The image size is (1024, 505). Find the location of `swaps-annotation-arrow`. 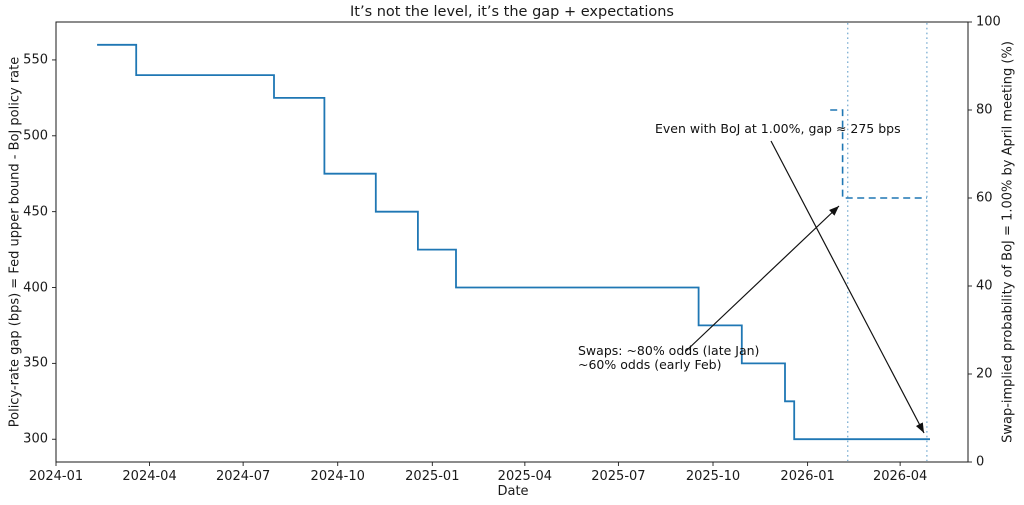

swaps-annotation-arrow is located at coordinates (762, 278).